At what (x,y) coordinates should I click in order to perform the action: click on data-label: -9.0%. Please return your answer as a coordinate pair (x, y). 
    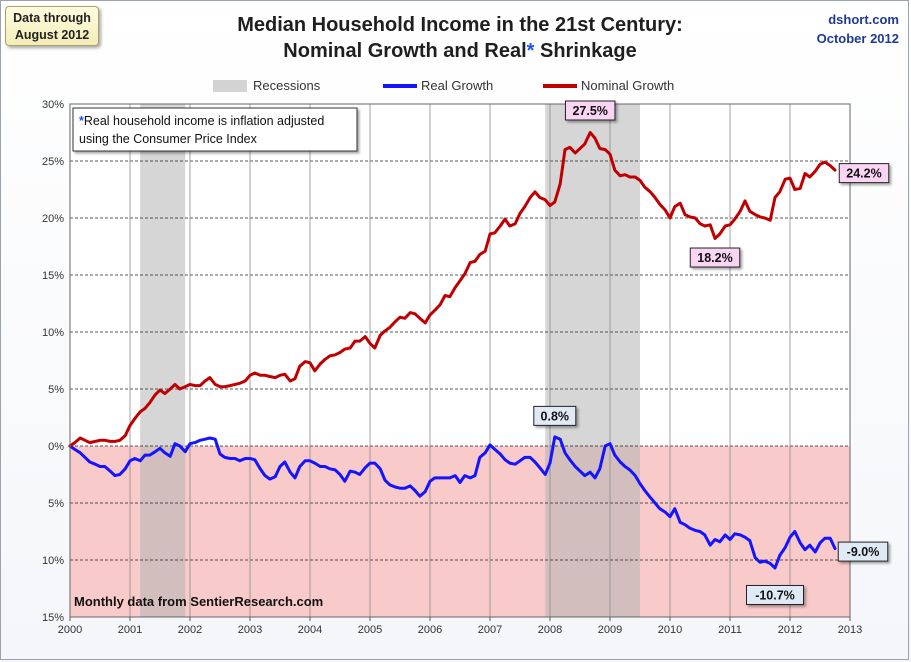
    Looking at the image, I should click on (863, 552).